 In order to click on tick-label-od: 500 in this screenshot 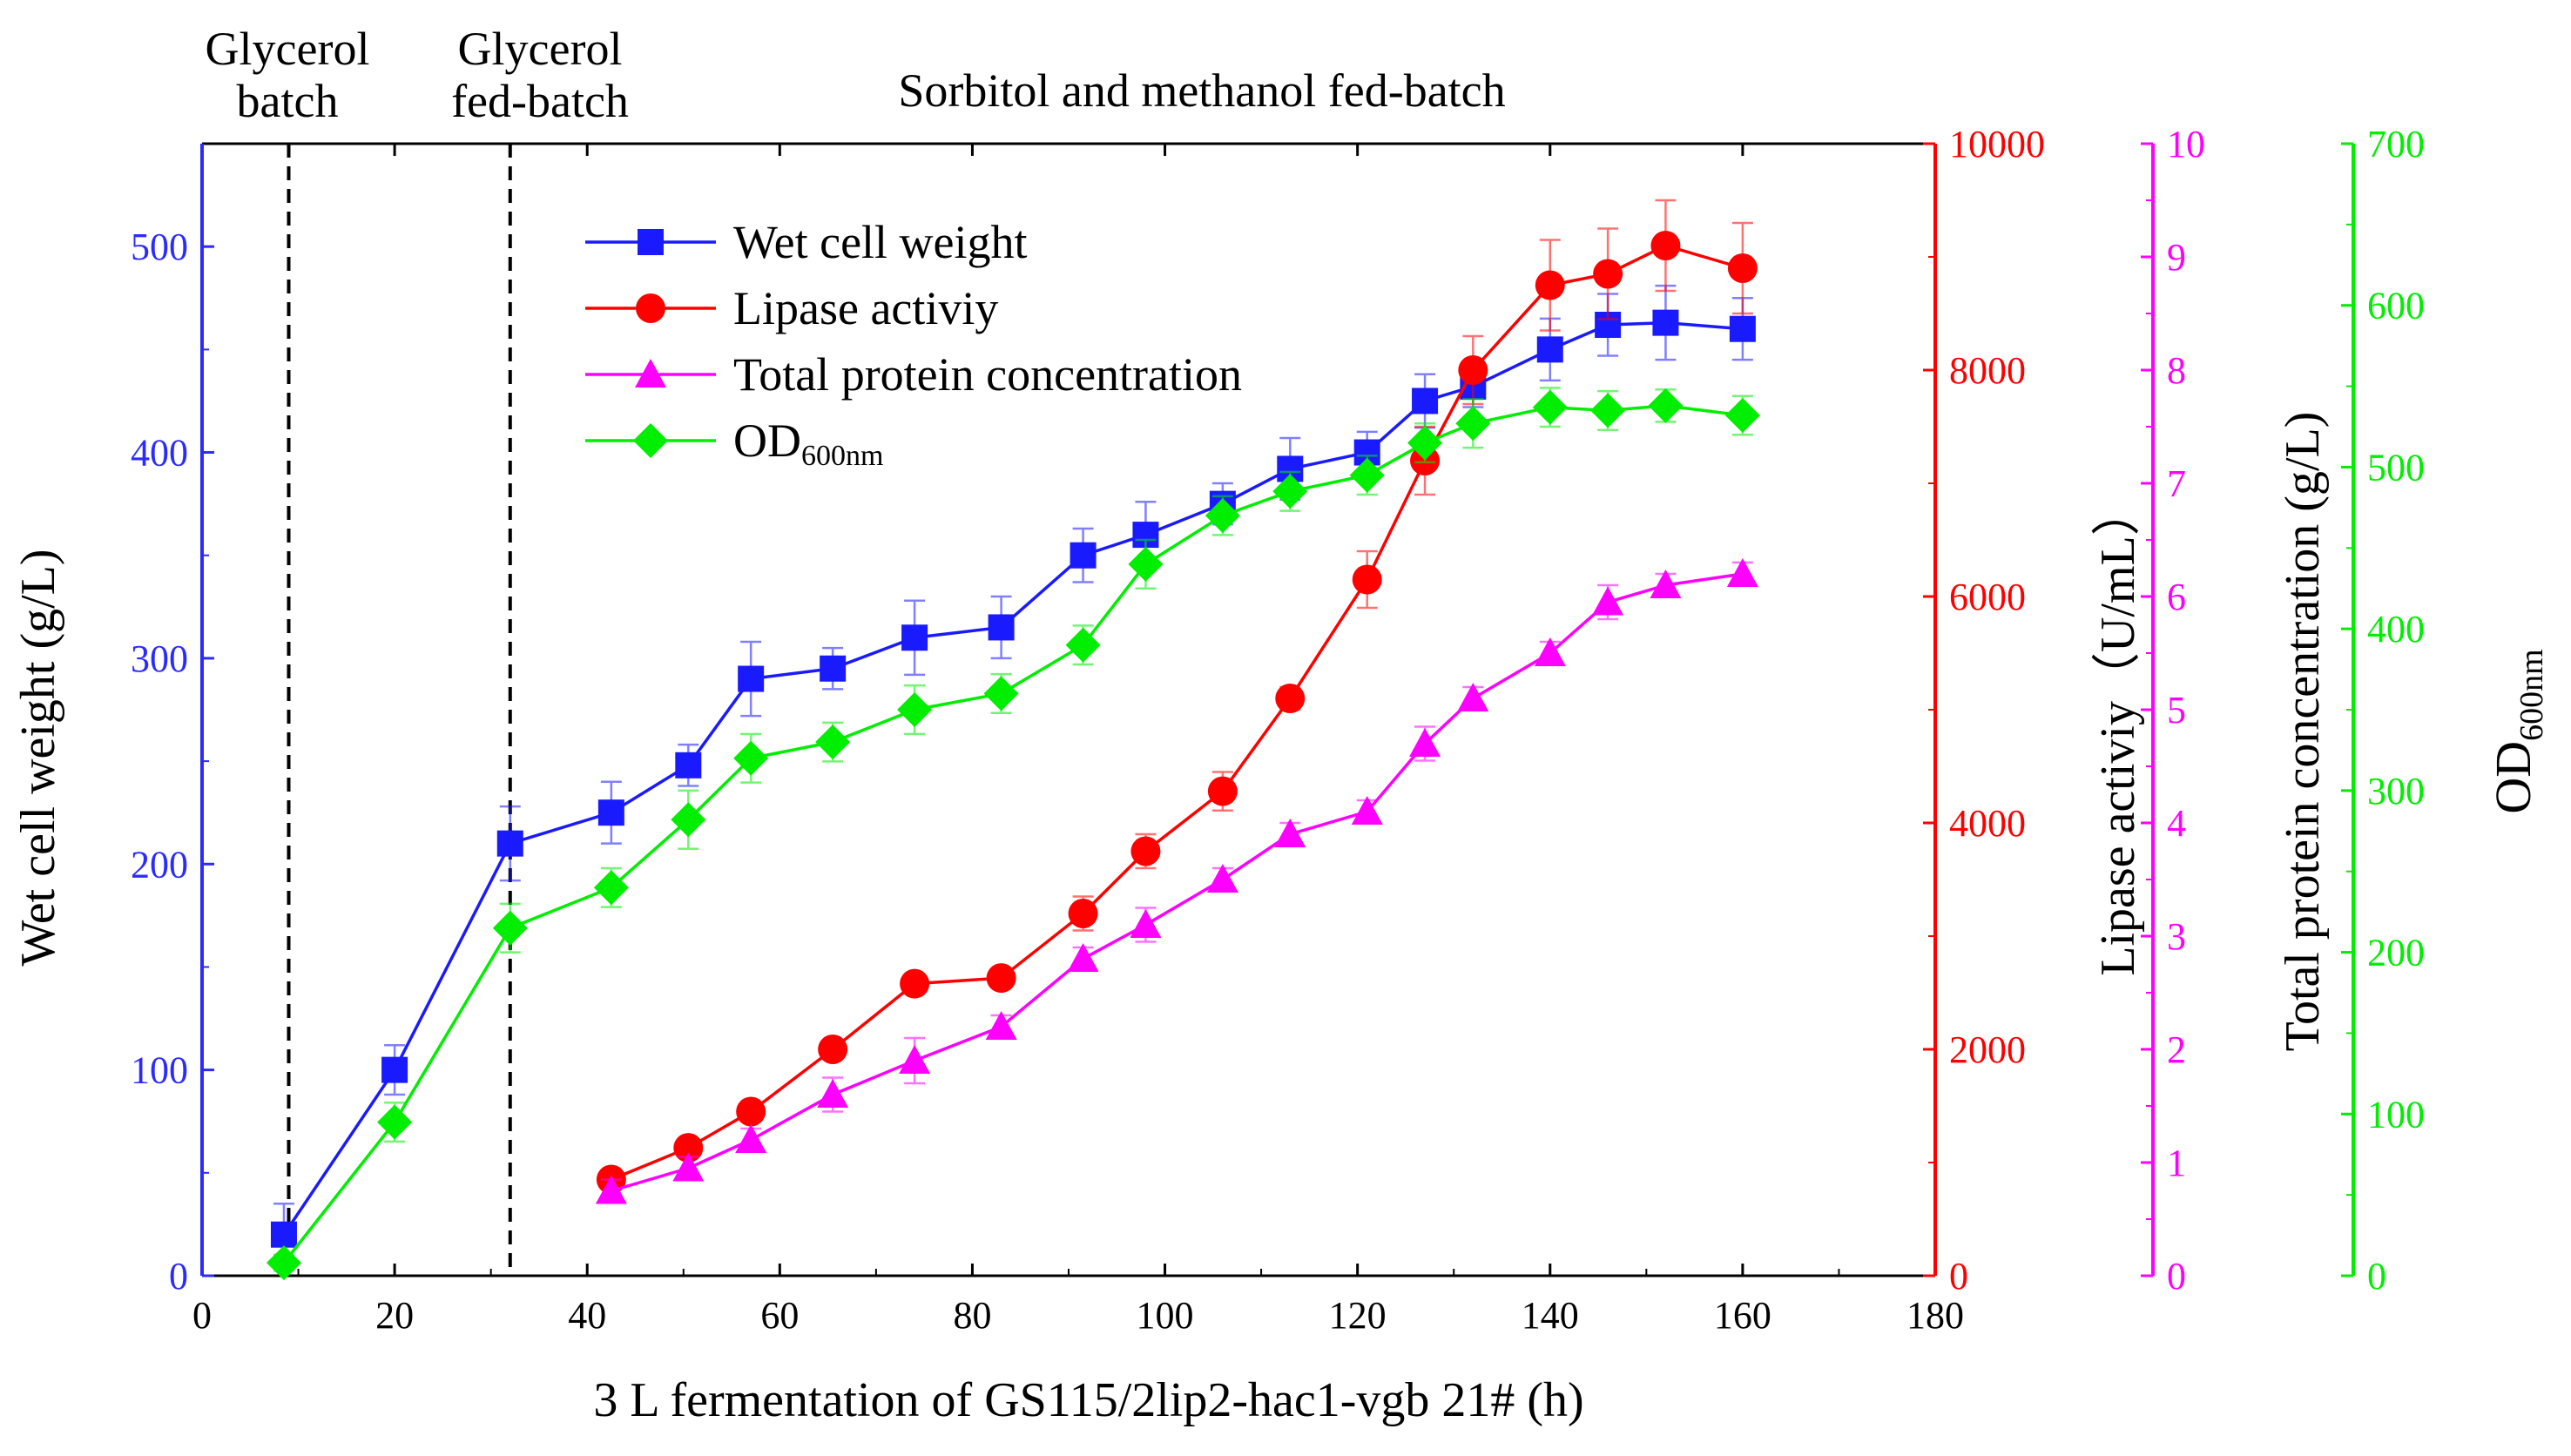, I will do `click(2396, 467)`.